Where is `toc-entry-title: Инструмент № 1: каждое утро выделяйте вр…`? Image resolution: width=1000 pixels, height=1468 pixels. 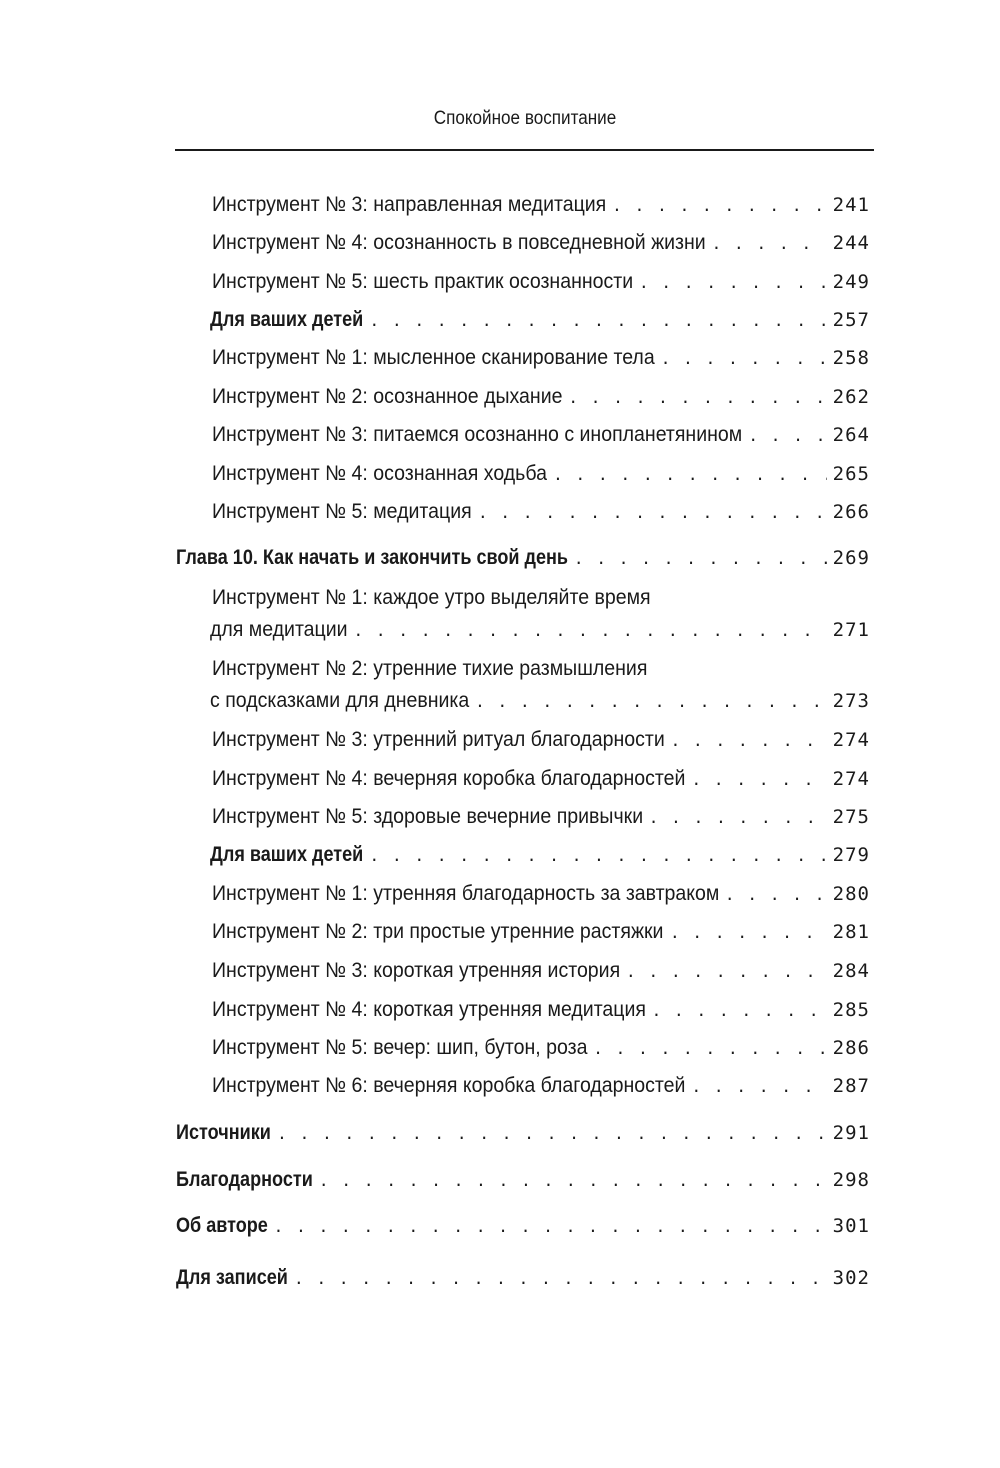 toc-entry-title: Инструмент № 1: каждое утро выделяйте вр… is located at coordinates (431, 597).